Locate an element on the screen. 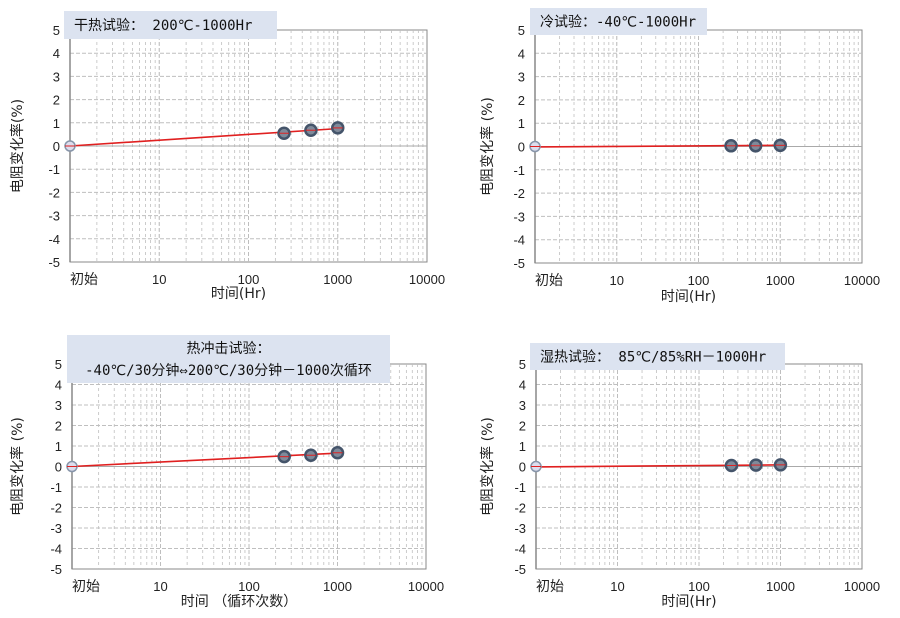 The image size is (900, 618). chart-title: 湿热试验： 85℃/85%RH－1000Hr is located at coordinates (653, 358).